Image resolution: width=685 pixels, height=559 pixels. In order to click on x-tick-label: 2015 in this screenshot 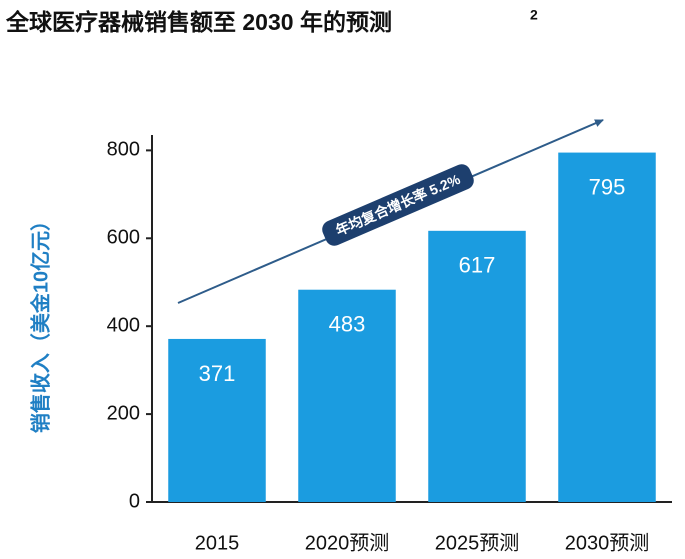, I will do `click(217, 543)`.